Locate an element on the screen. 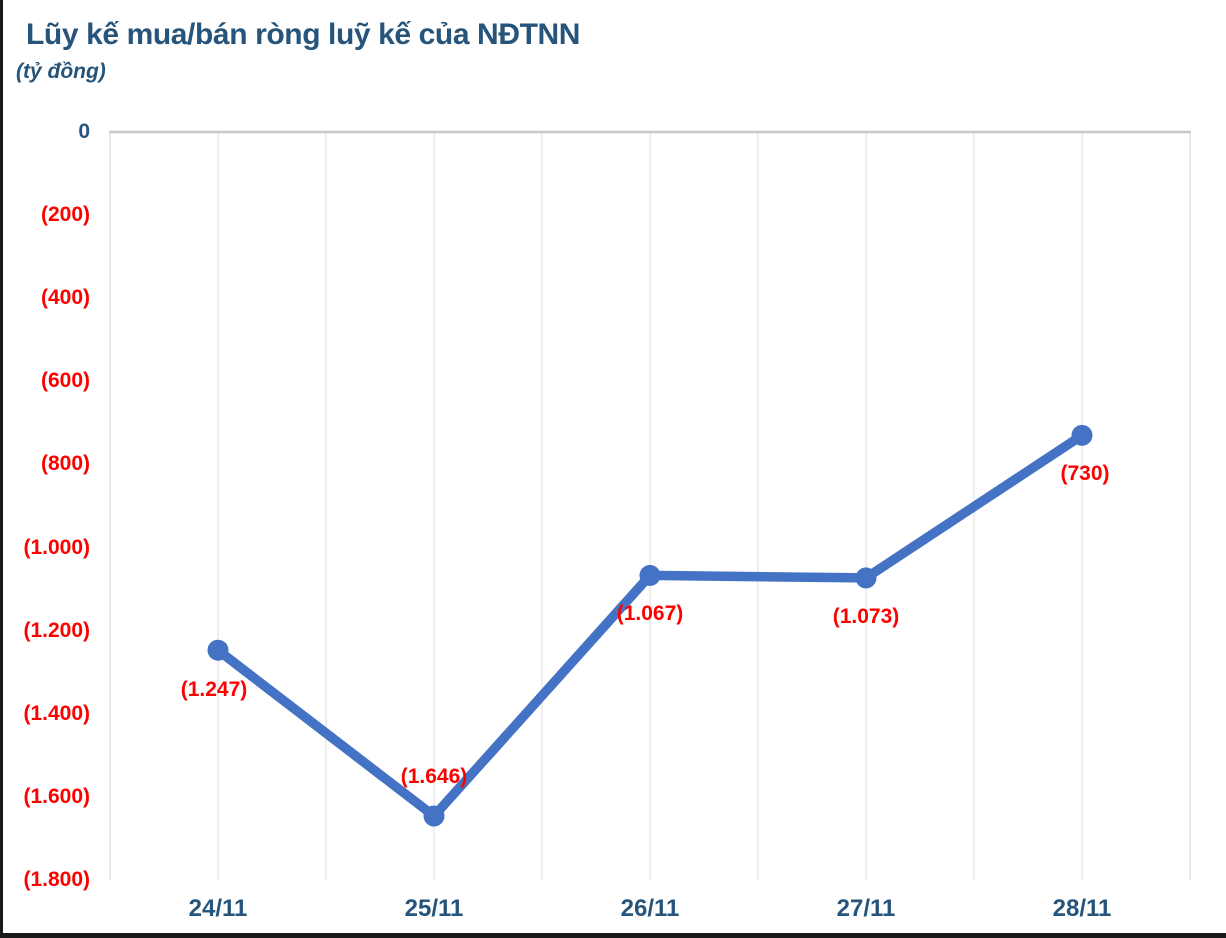 The image size is (1226, 938). y-tick-label: (600) is located at coordinates (65, 381).